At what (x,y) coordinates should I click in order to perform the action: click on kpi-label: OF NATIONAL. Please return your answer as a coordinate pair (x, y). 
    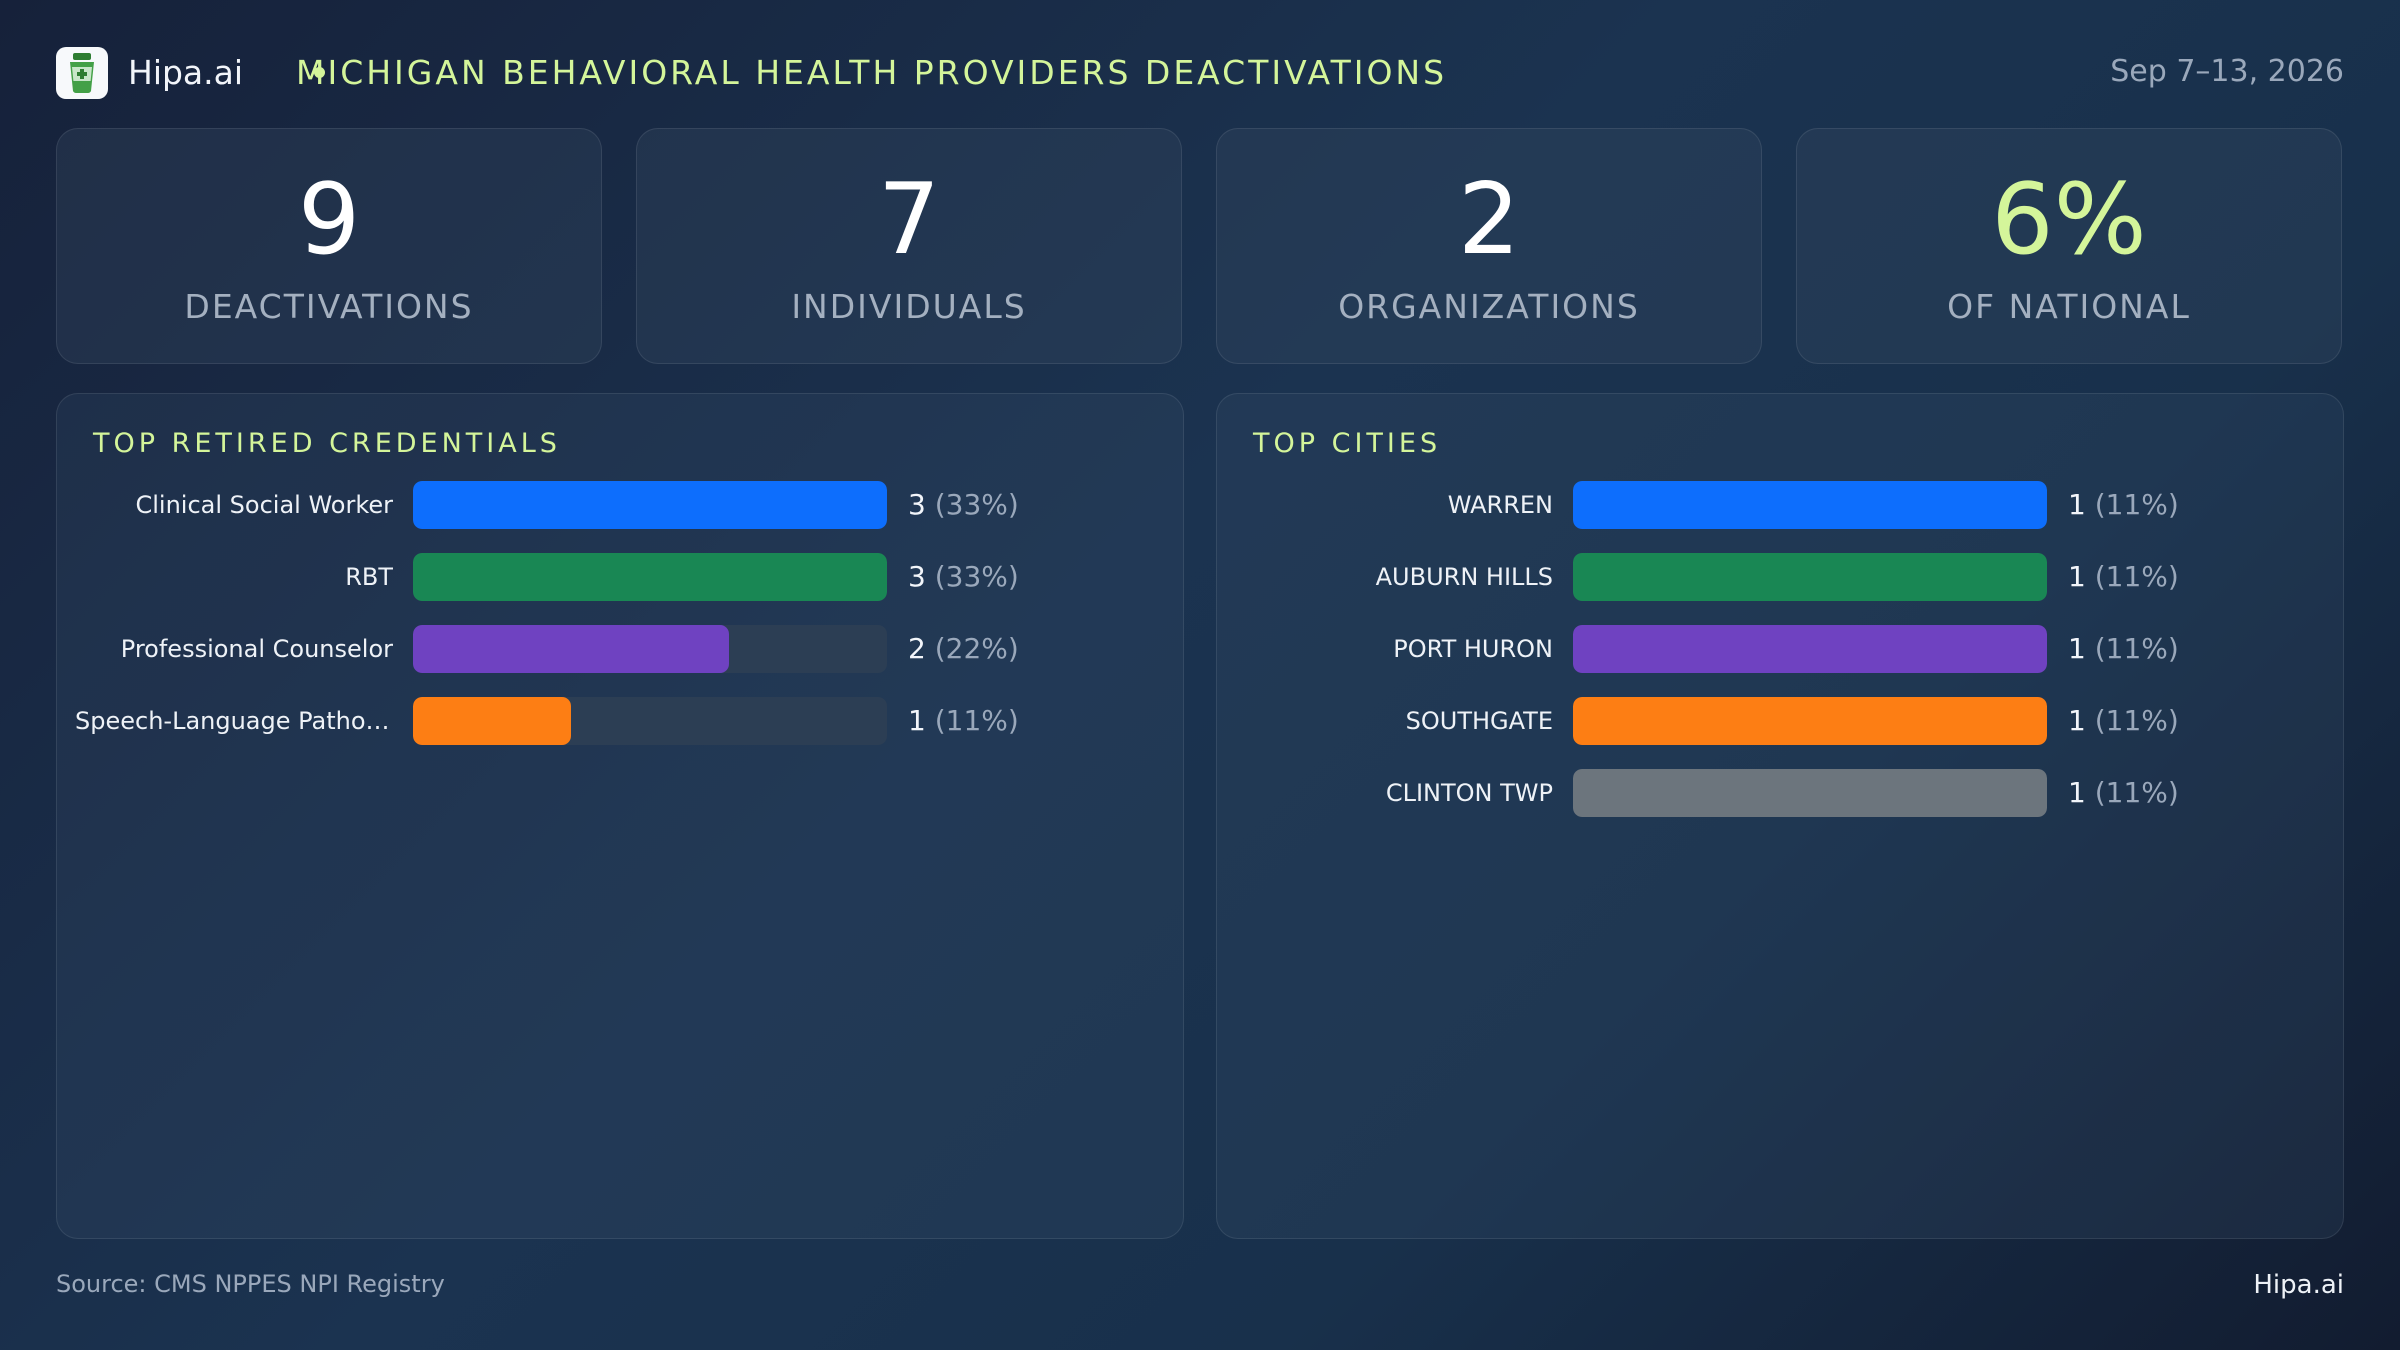
    Looking at the image, I should click on (2069, 306).